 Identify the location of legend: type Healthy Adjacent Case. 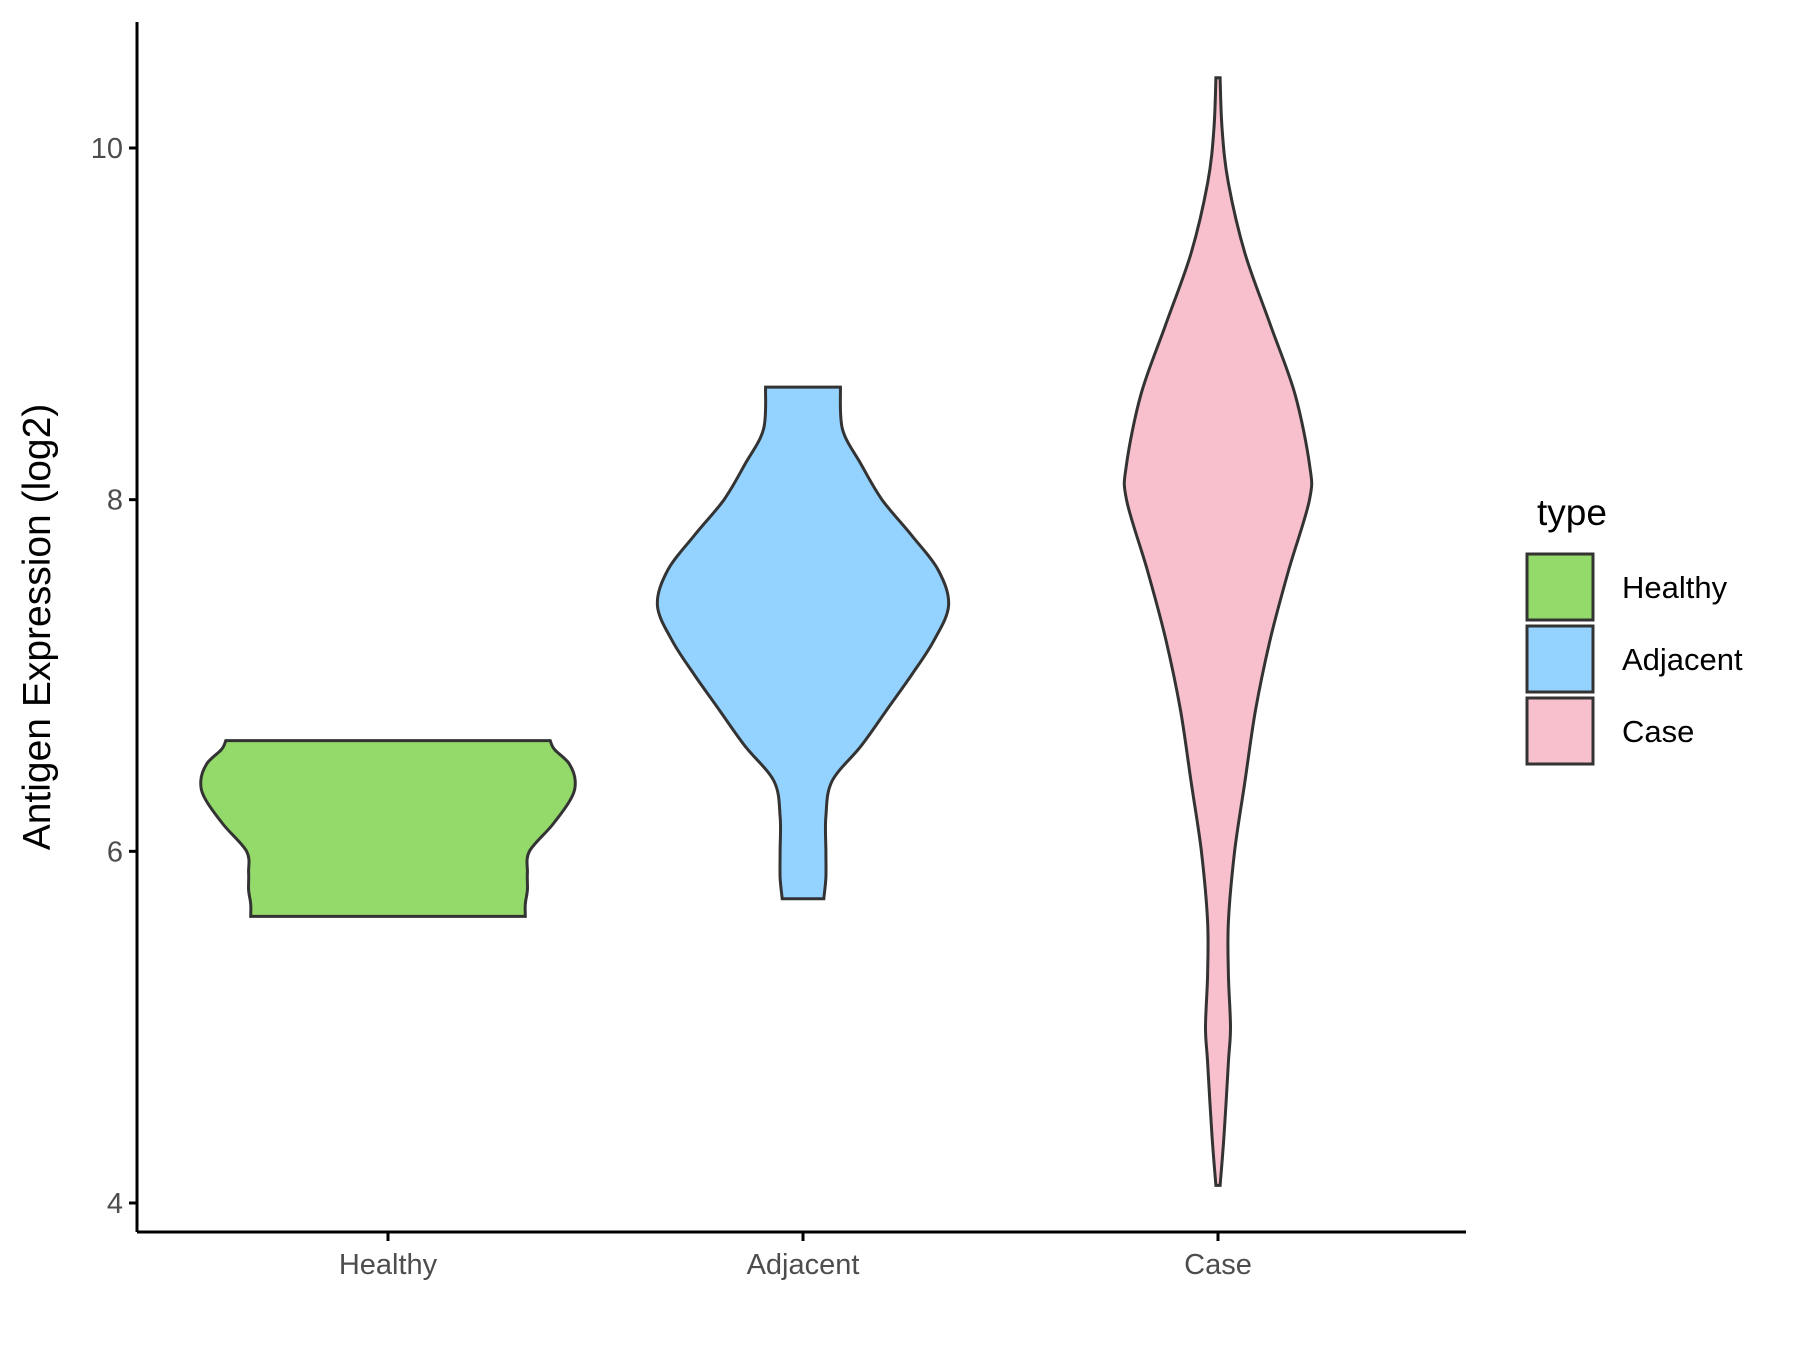
(1634, 629).